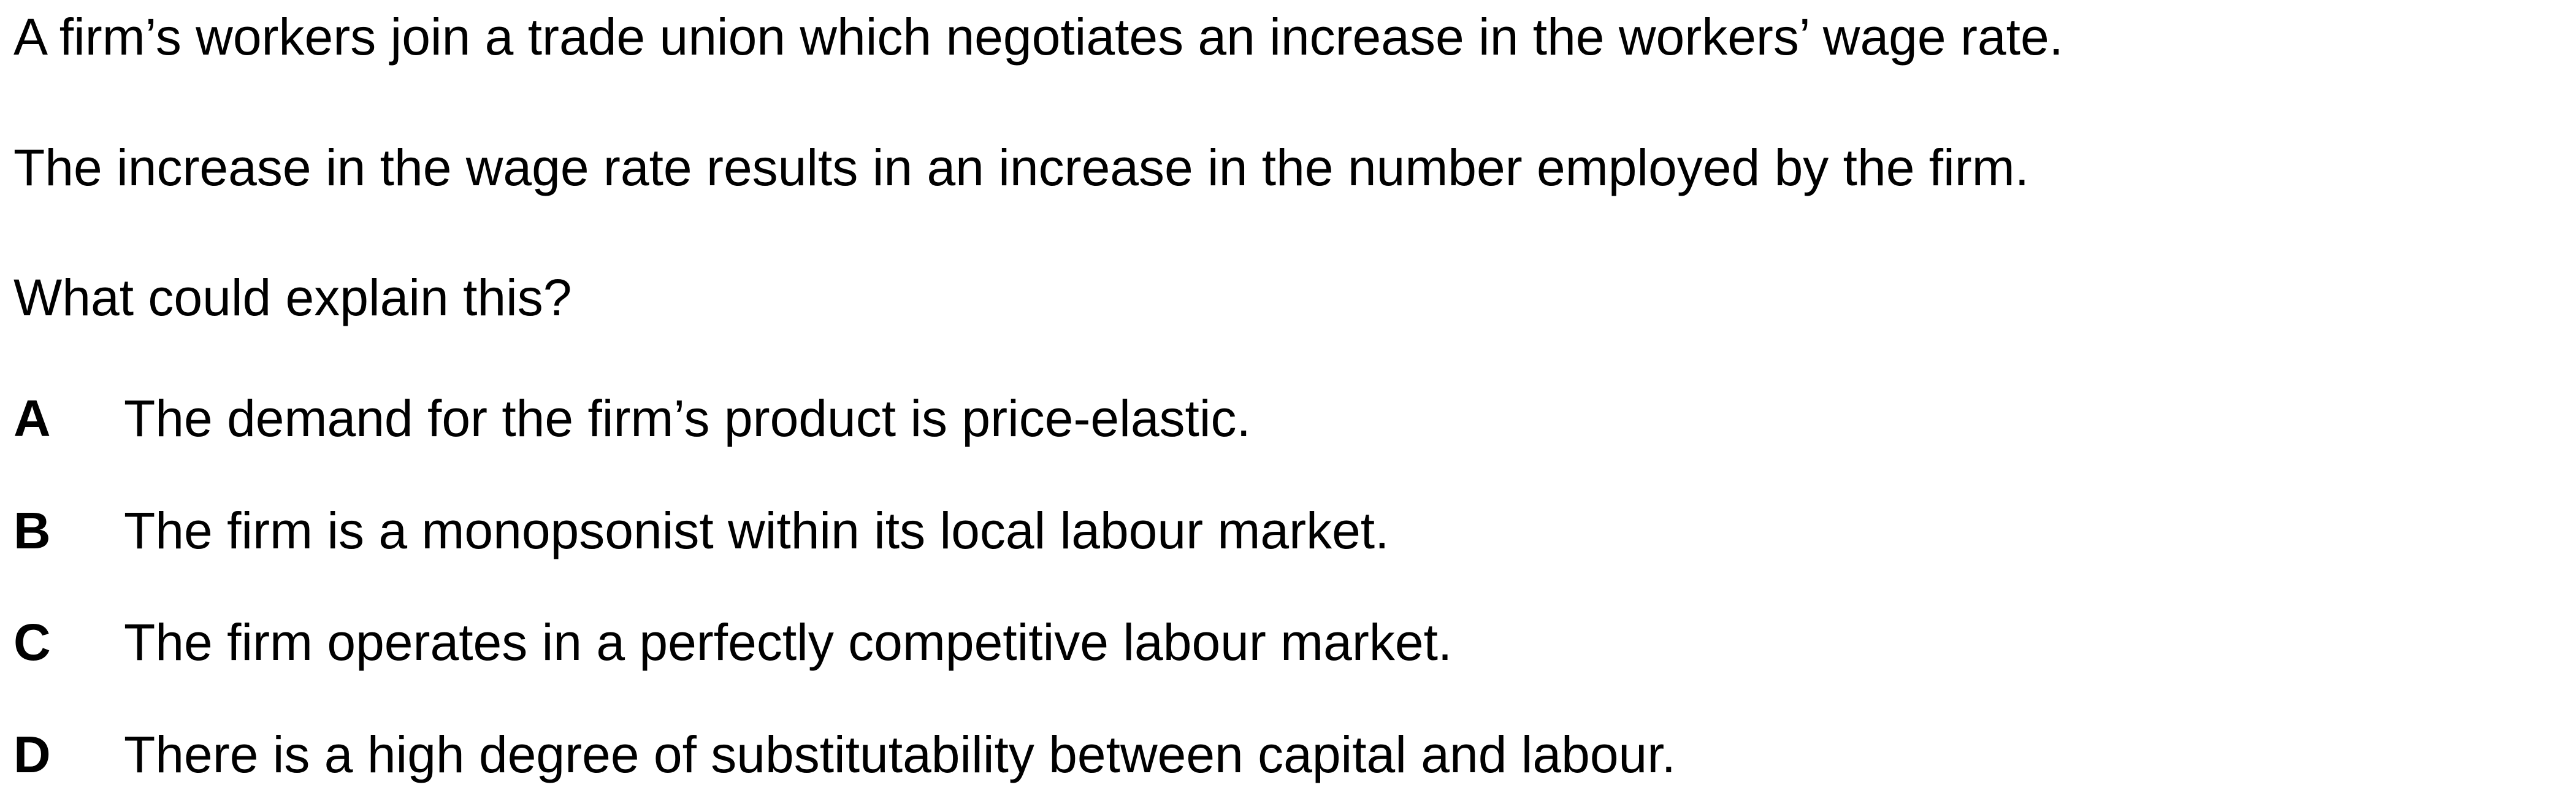 The image size is (2576, 798). I want to click on option-letter: C, so click(32, 642).